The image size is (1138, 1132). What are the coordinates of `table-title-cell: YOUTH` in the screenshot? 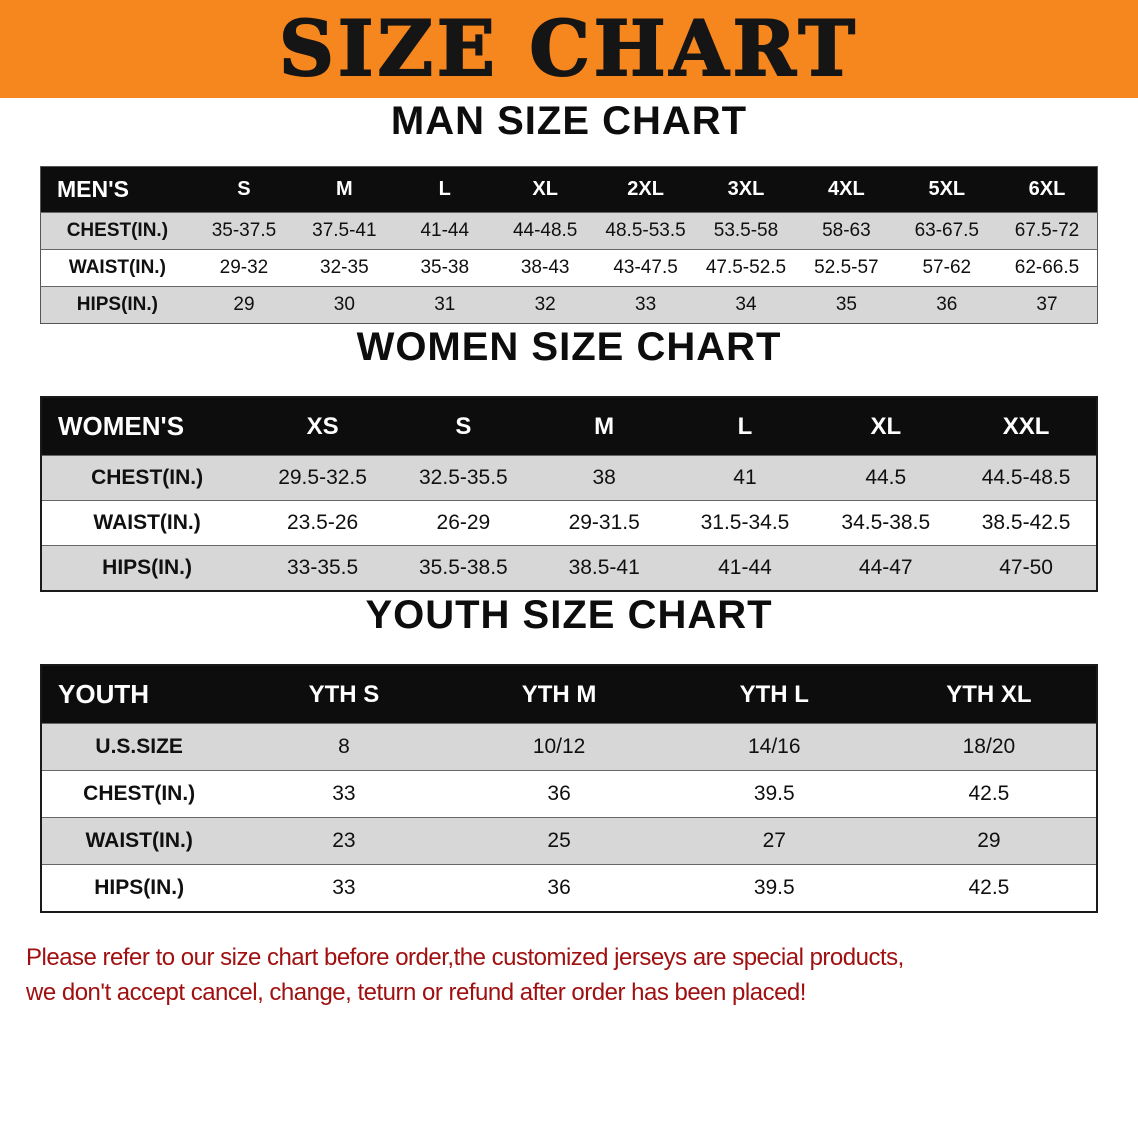 It's located at (139, 694).